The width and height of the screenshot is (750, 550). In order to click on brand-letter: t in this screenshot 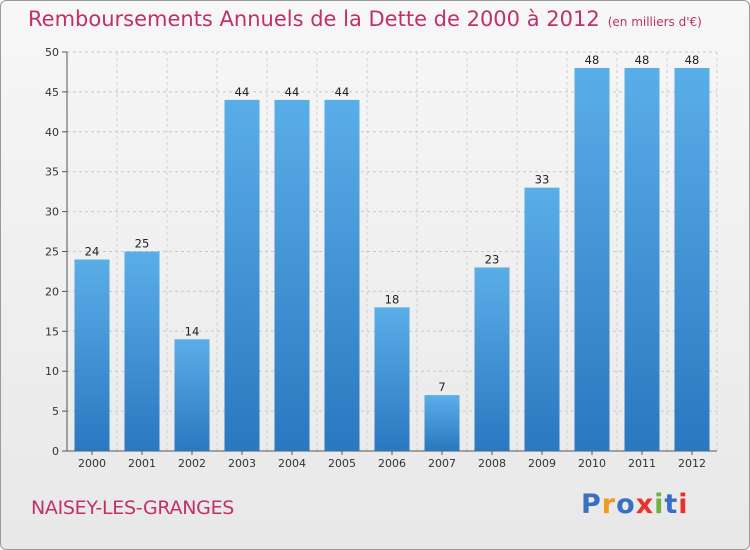, I will do `click(671, 504)`.